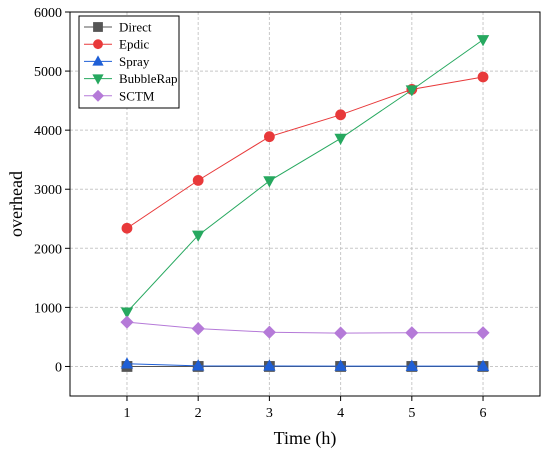  I want to click on x-tick-label: 4, so click(340, 413).